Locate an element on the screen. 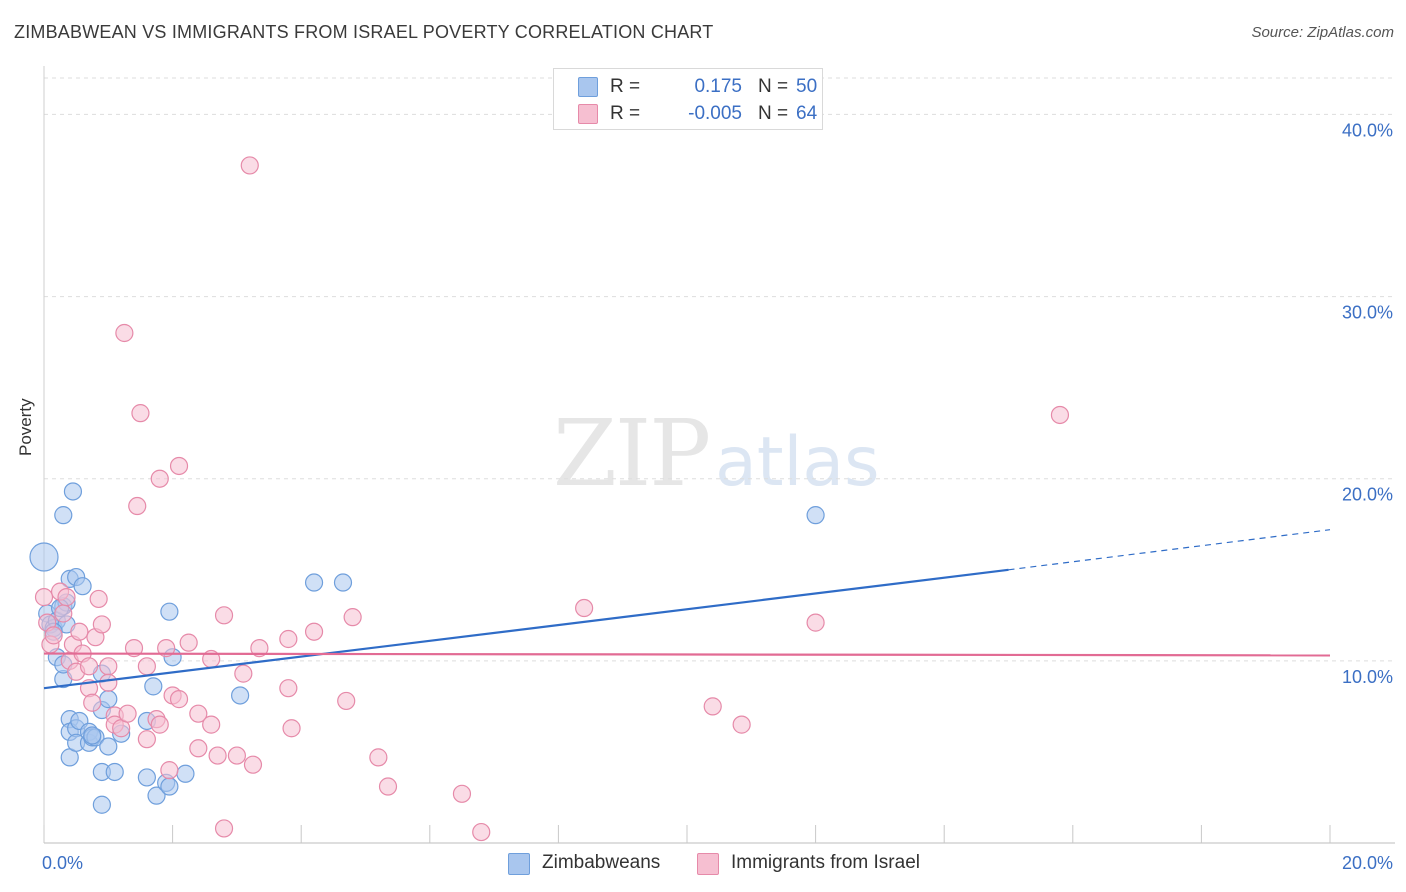 Image resolution: width=1406 pixels, height=892 pixels. r-value: 0.175 is located at coordinates (718, 86).